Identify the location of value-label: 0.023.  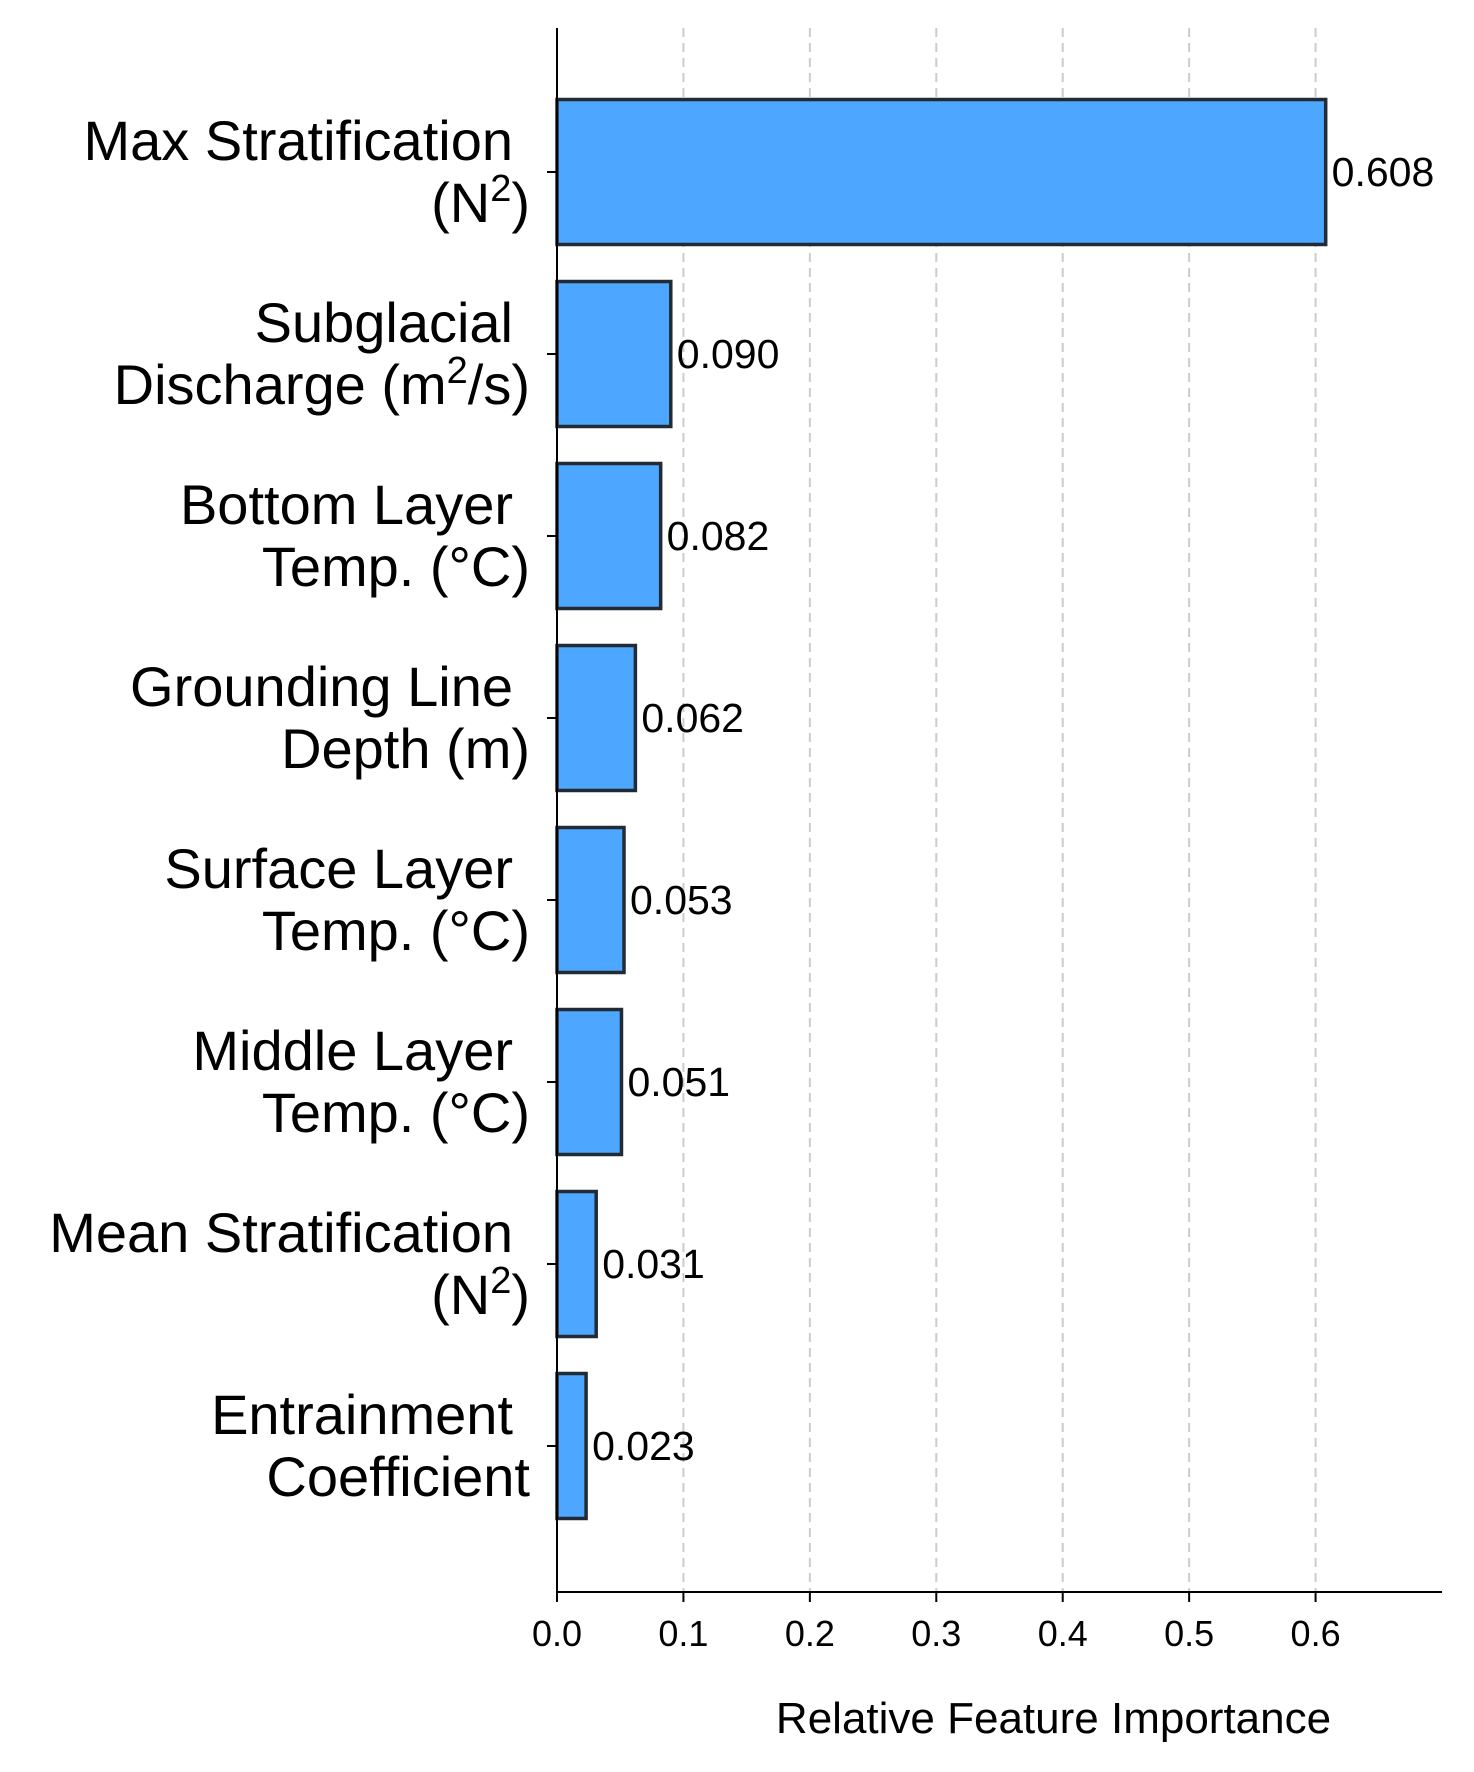
(643, 1446).